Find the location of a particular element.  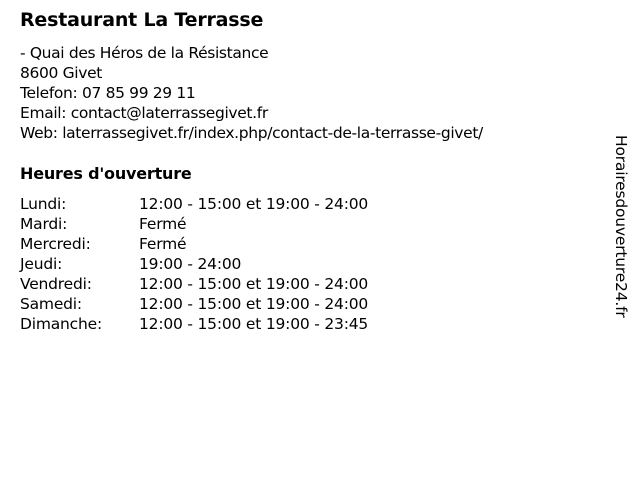

watermark: Horairesdouverture24.fr is located at coordinates (621, 226).